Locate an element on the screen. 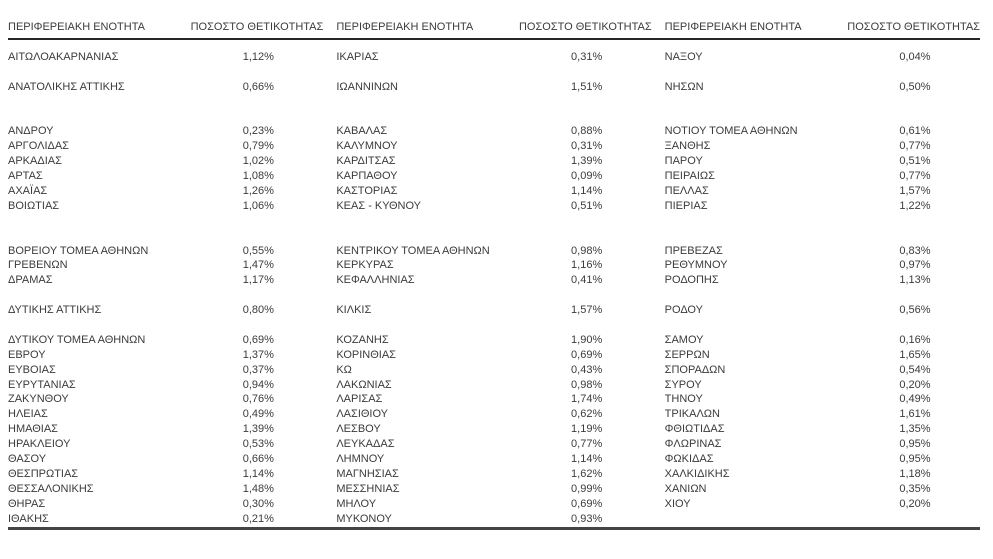 This screenshot has height=559, width=993. positivity-value-cell: 1,12% is located at coordinates (258, 57).